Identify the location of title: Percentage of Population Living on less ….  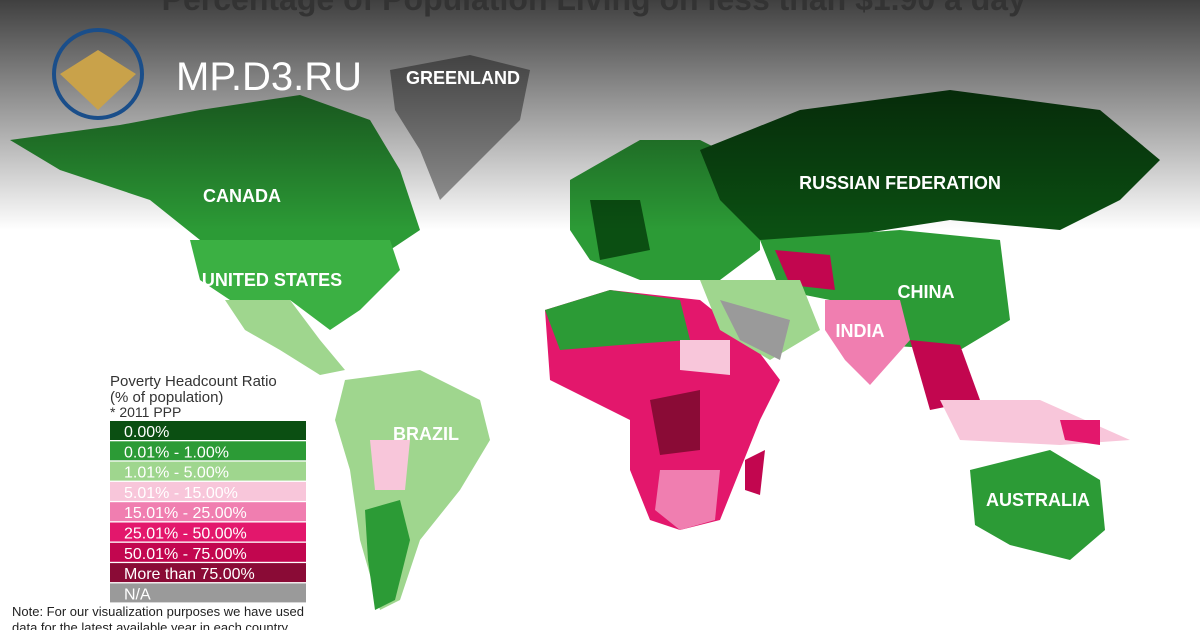
(600, 8).